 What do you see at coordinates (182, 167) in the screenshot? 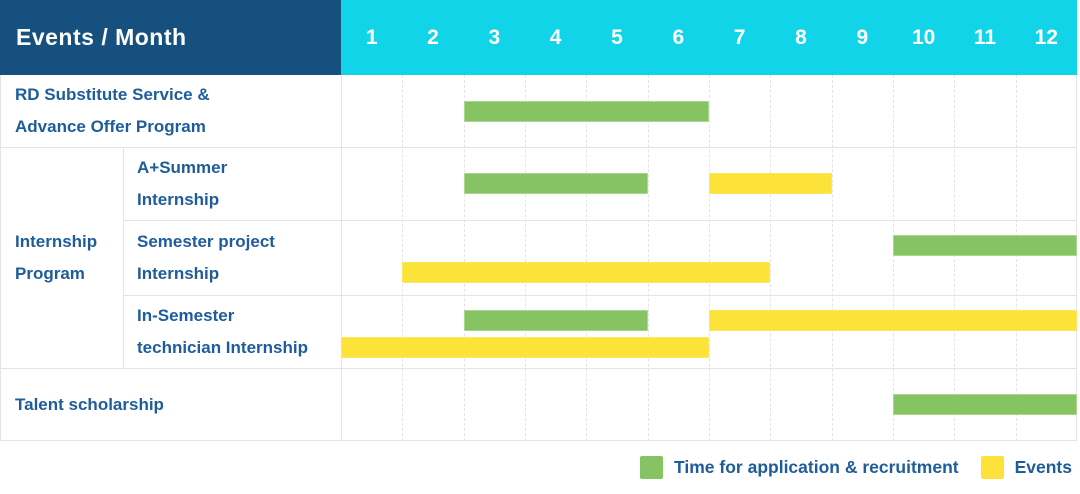
I see `row-label-2-line: A+Summer` at bounding box center [182, 167].